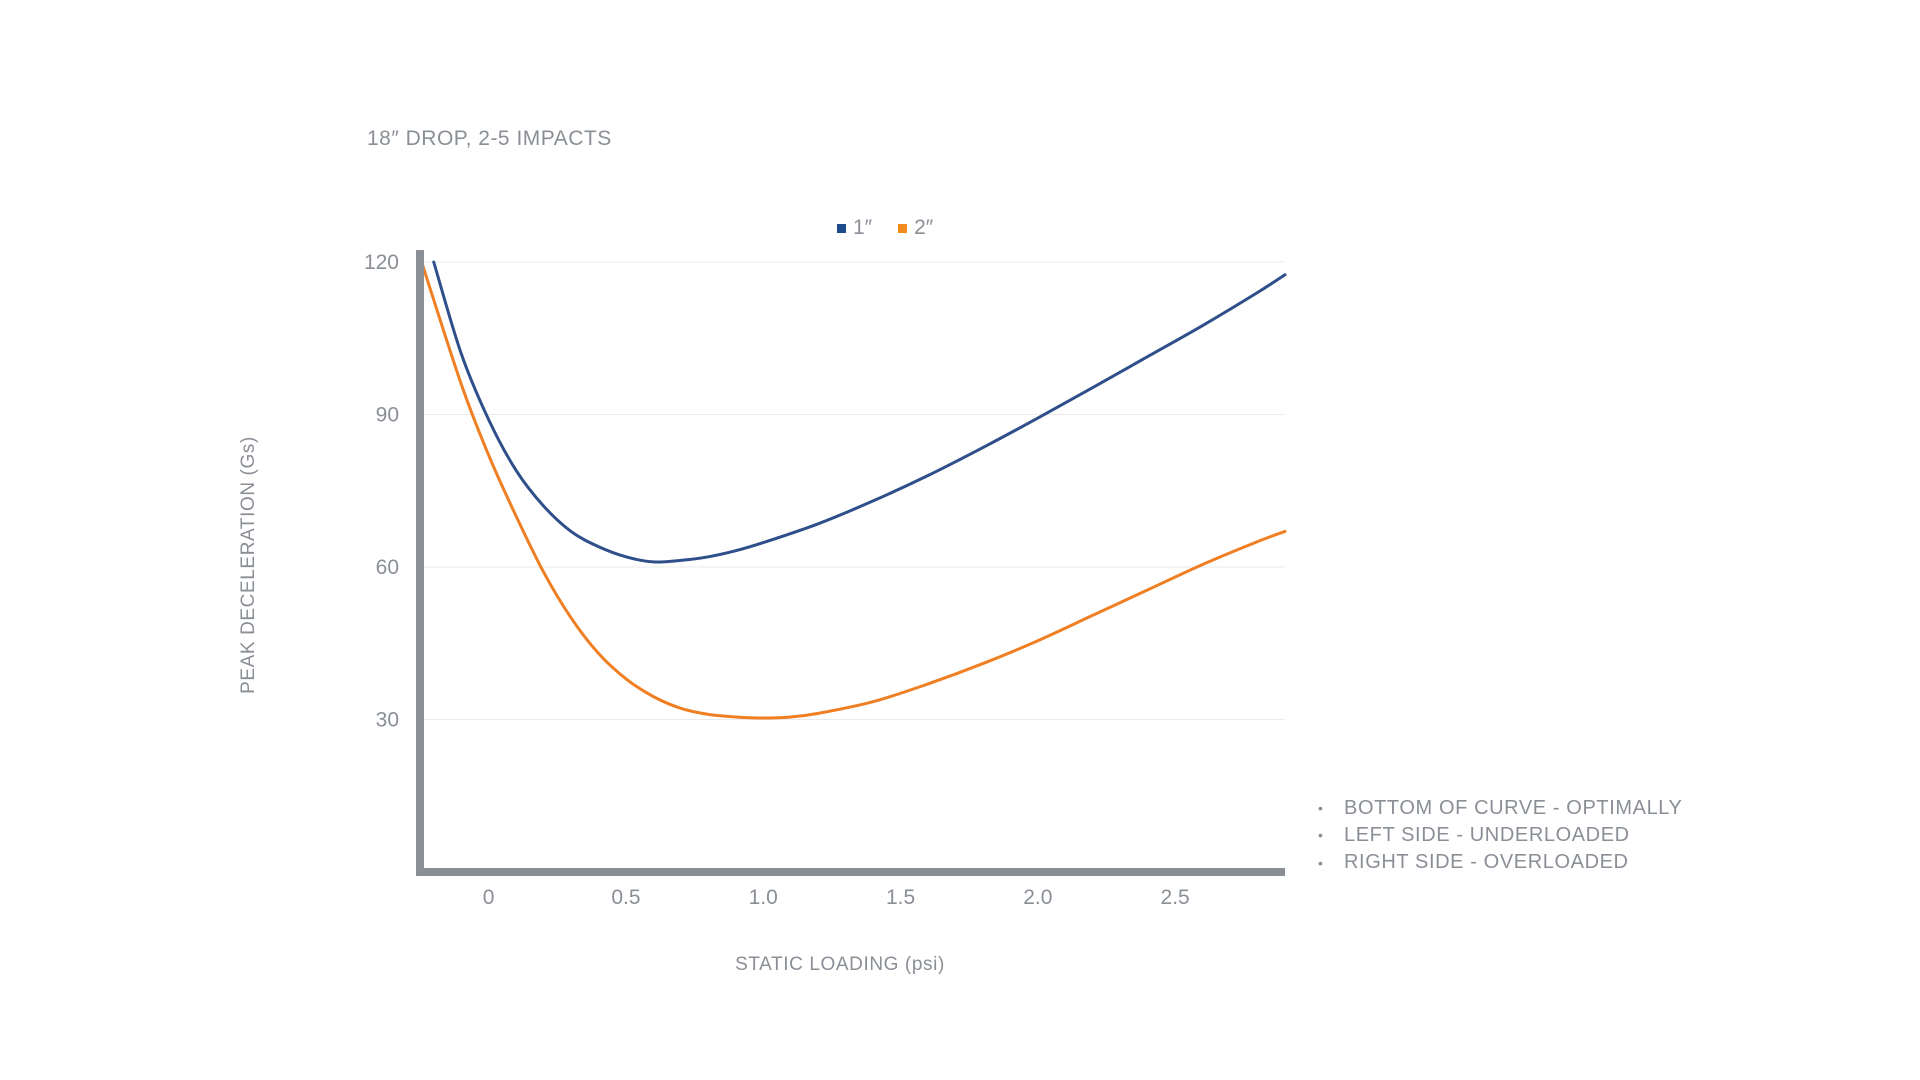 This screenshot has height=1080, width=1920. What do you see at coordinates (387, 415) in the screenshot?
I see `y-tick-label: 90` at bounding box center [387, 415].